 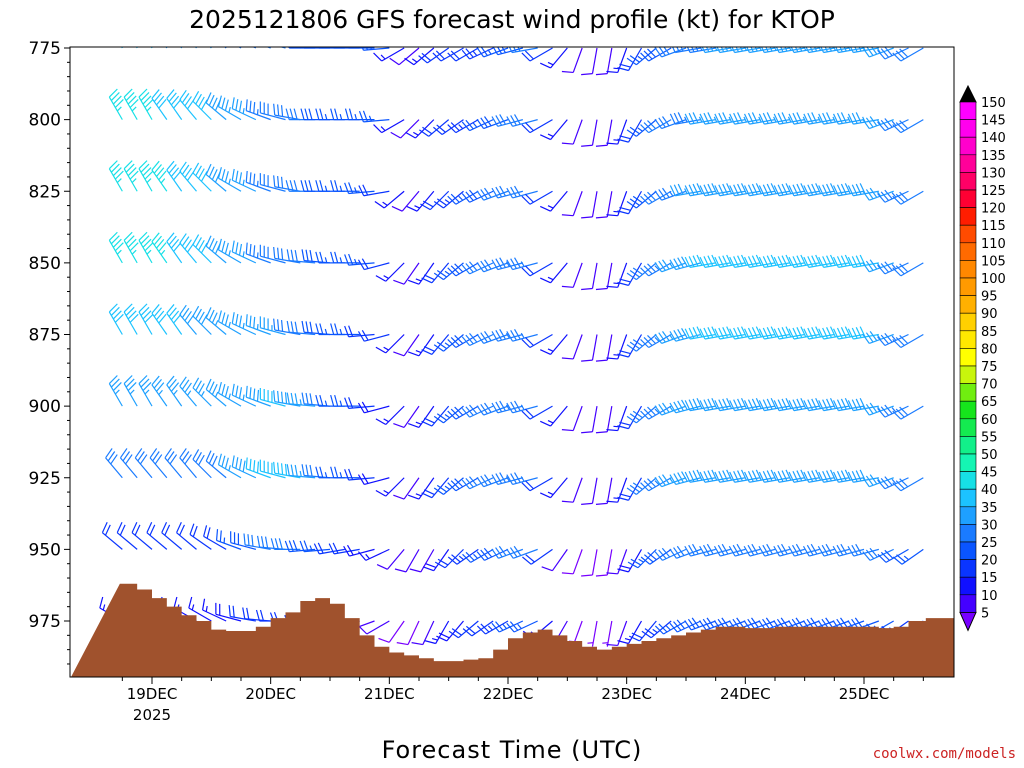 I want to click on colorbar-label: 135, so click(x=993, y=156).